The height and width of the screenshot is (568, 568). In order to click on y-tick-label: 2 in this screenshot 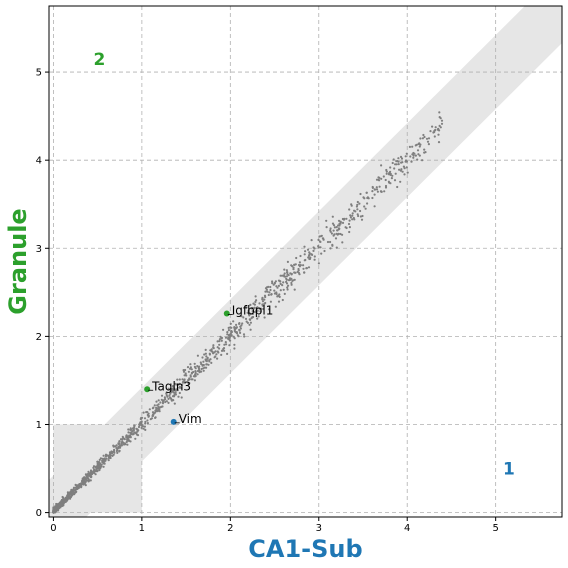, I will do `click(39, 337)`.